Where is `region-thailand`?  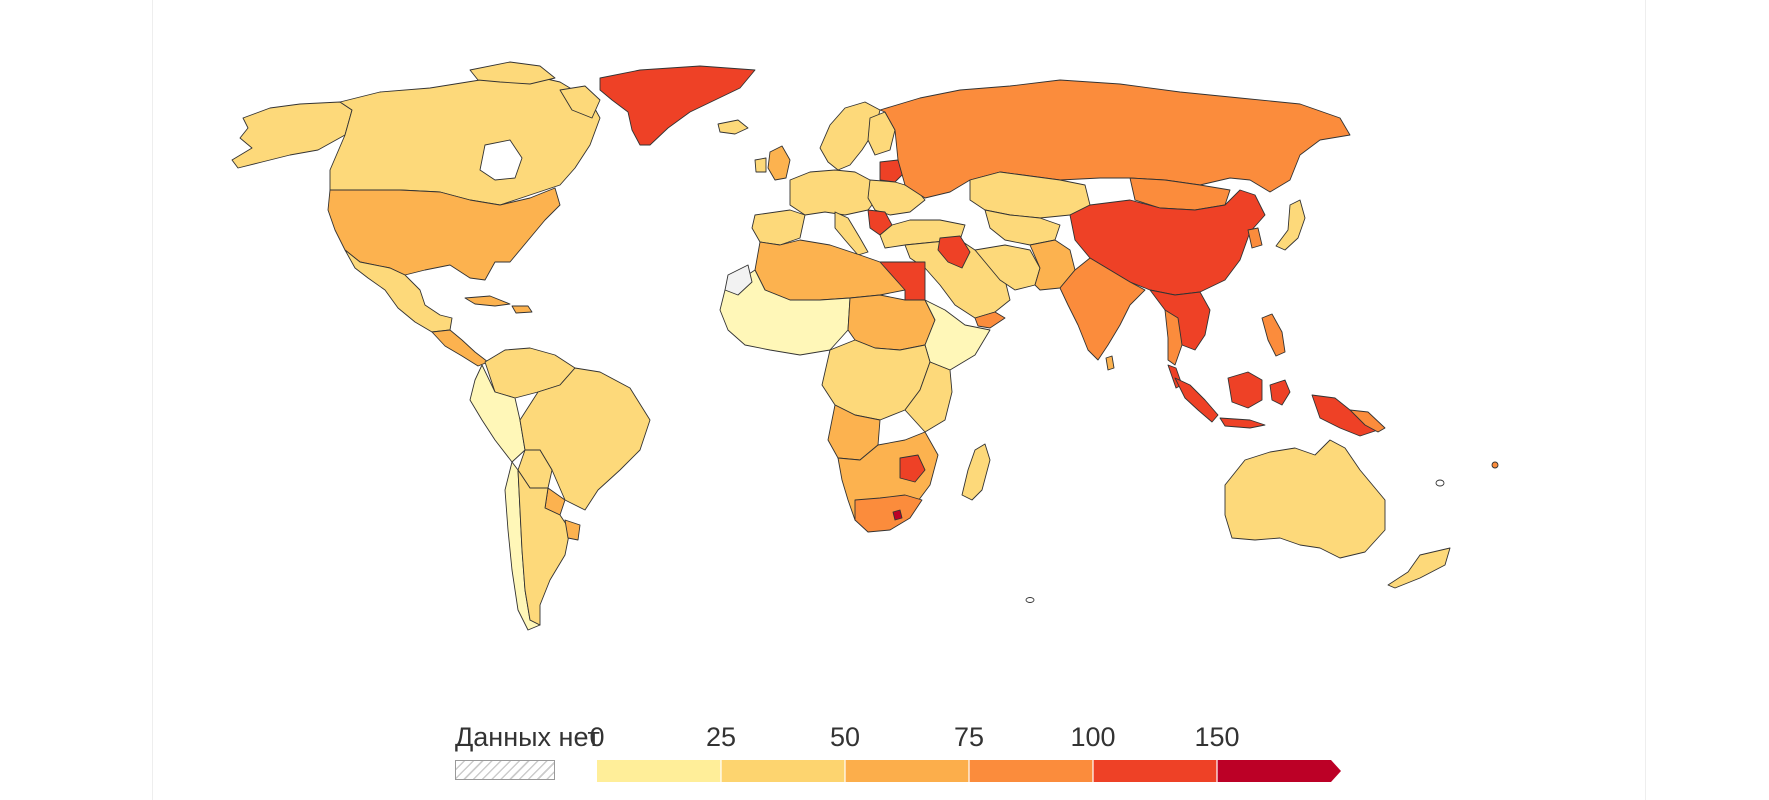
region-thailand is located at coordinates (1173, 337).